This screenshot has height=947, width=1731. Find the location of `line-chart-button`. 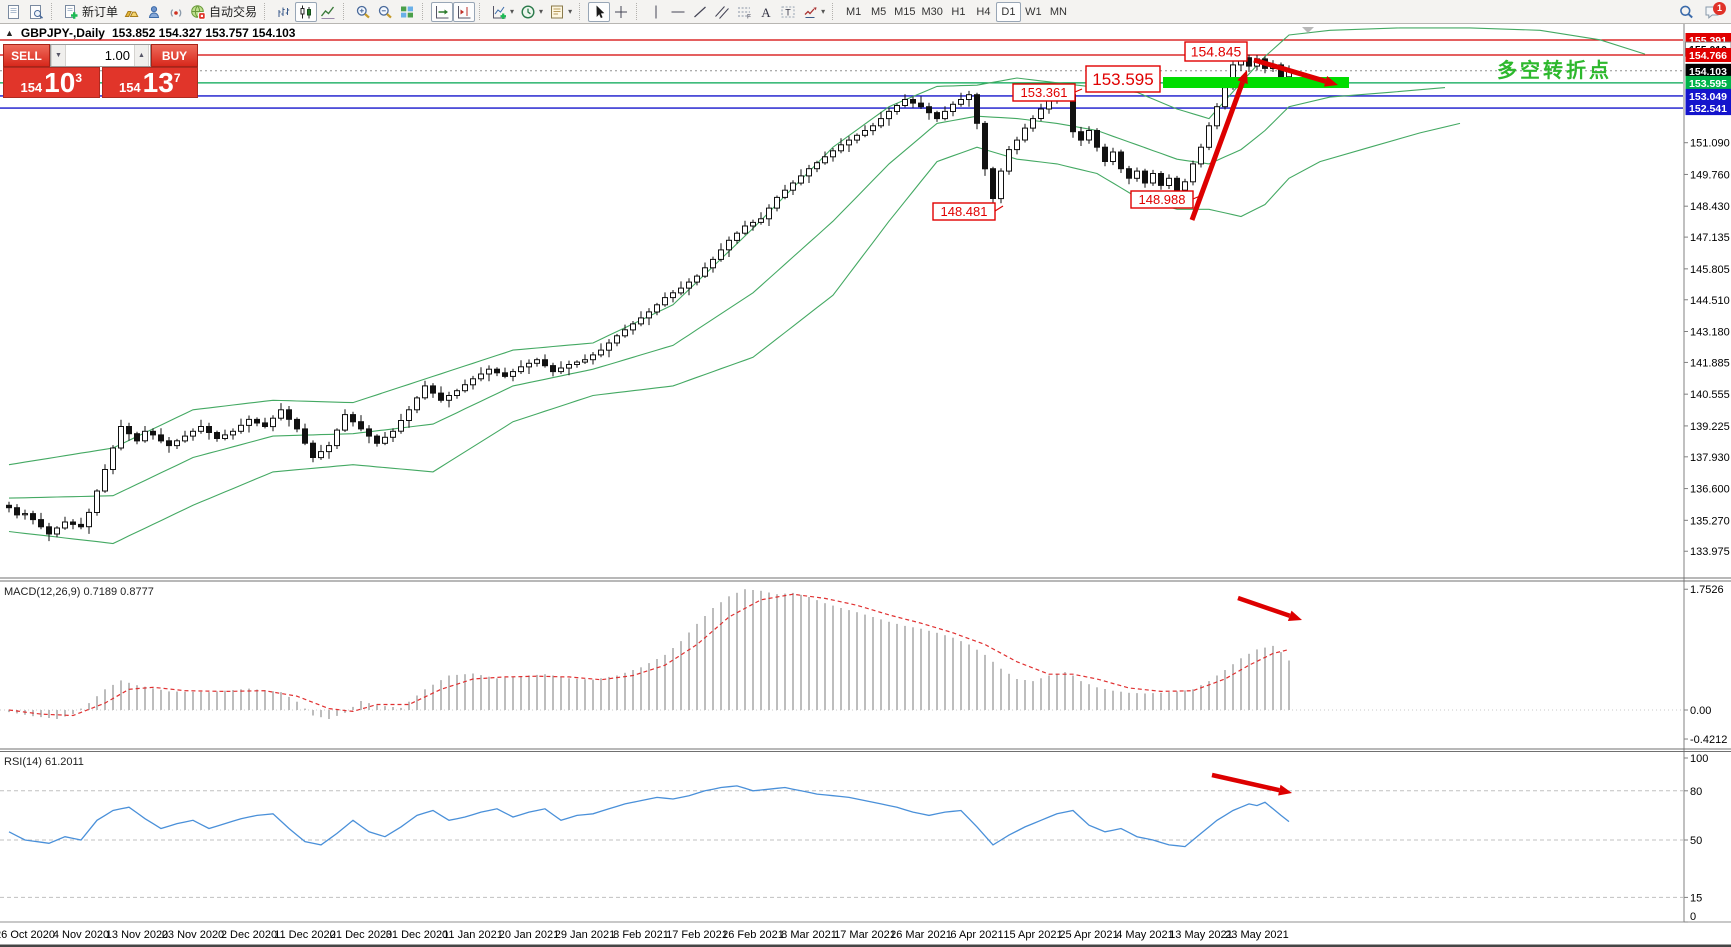

line-chart-button is located at coordinates (328, 12).